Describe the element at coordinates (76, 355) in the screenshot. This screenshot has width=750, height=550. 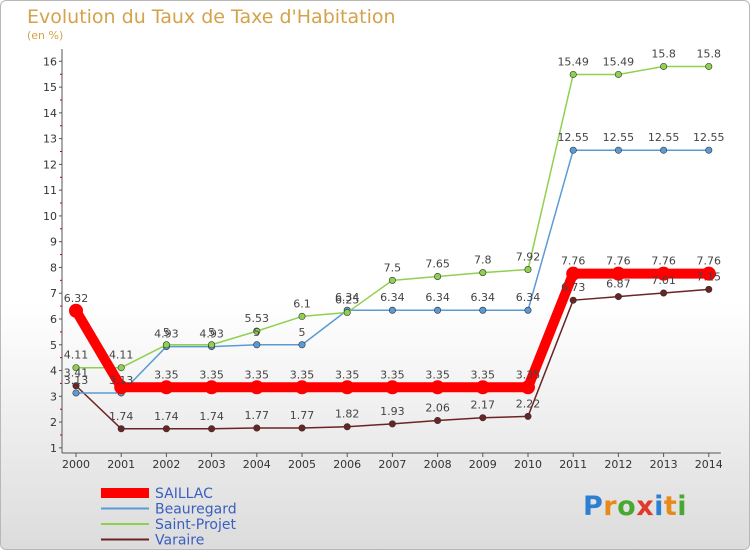
I see `data-label: 4.11` at that location.